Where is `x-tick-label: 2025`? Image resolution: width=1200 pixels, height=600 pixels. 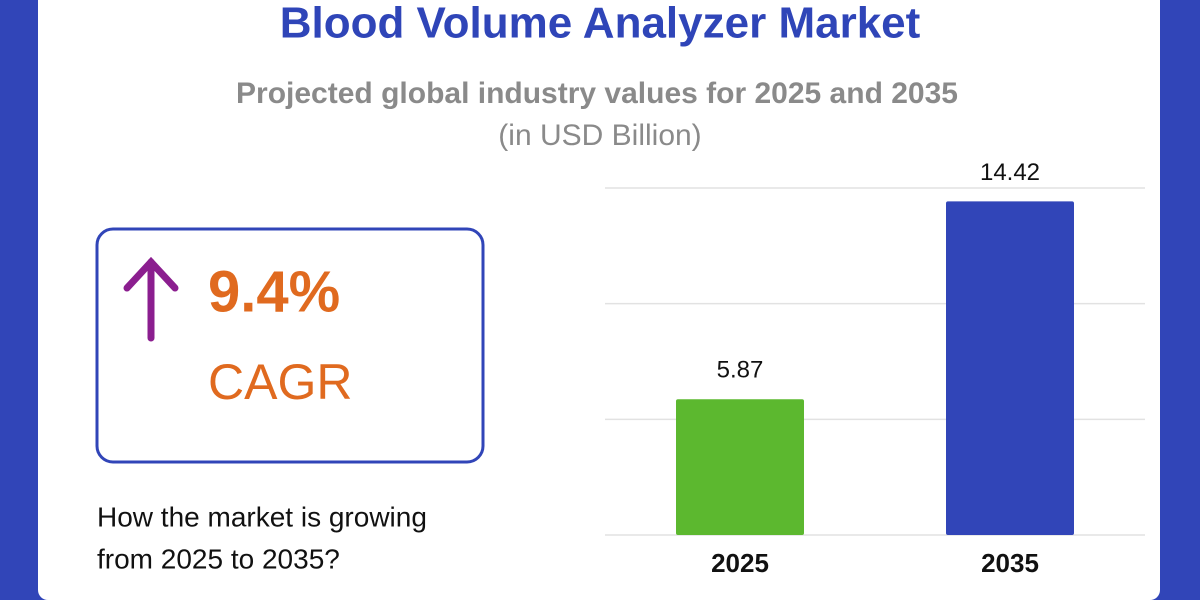 x-tick-label: 2025 is located at coordinates (740, 563).